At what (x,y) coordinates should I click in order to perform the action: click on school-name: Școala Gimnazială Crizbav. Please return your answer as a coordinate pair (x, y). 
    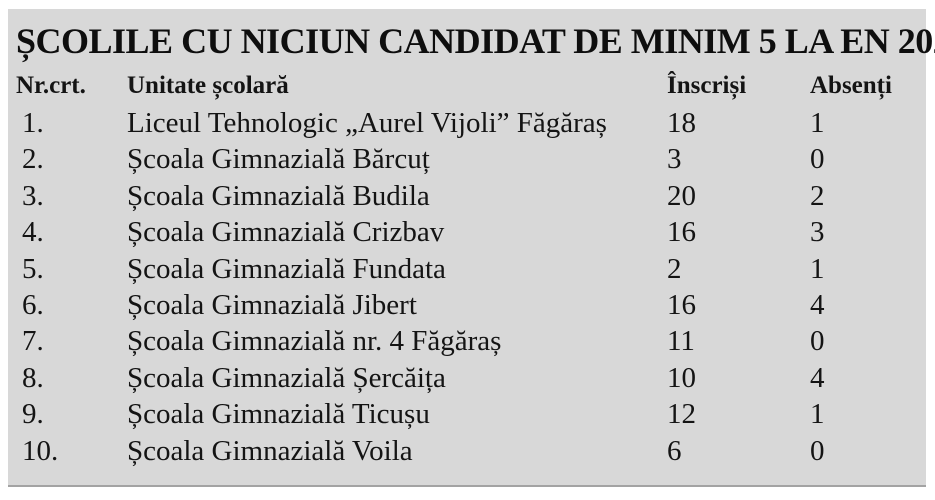
    Looking at the image, I should click on (286, 232).